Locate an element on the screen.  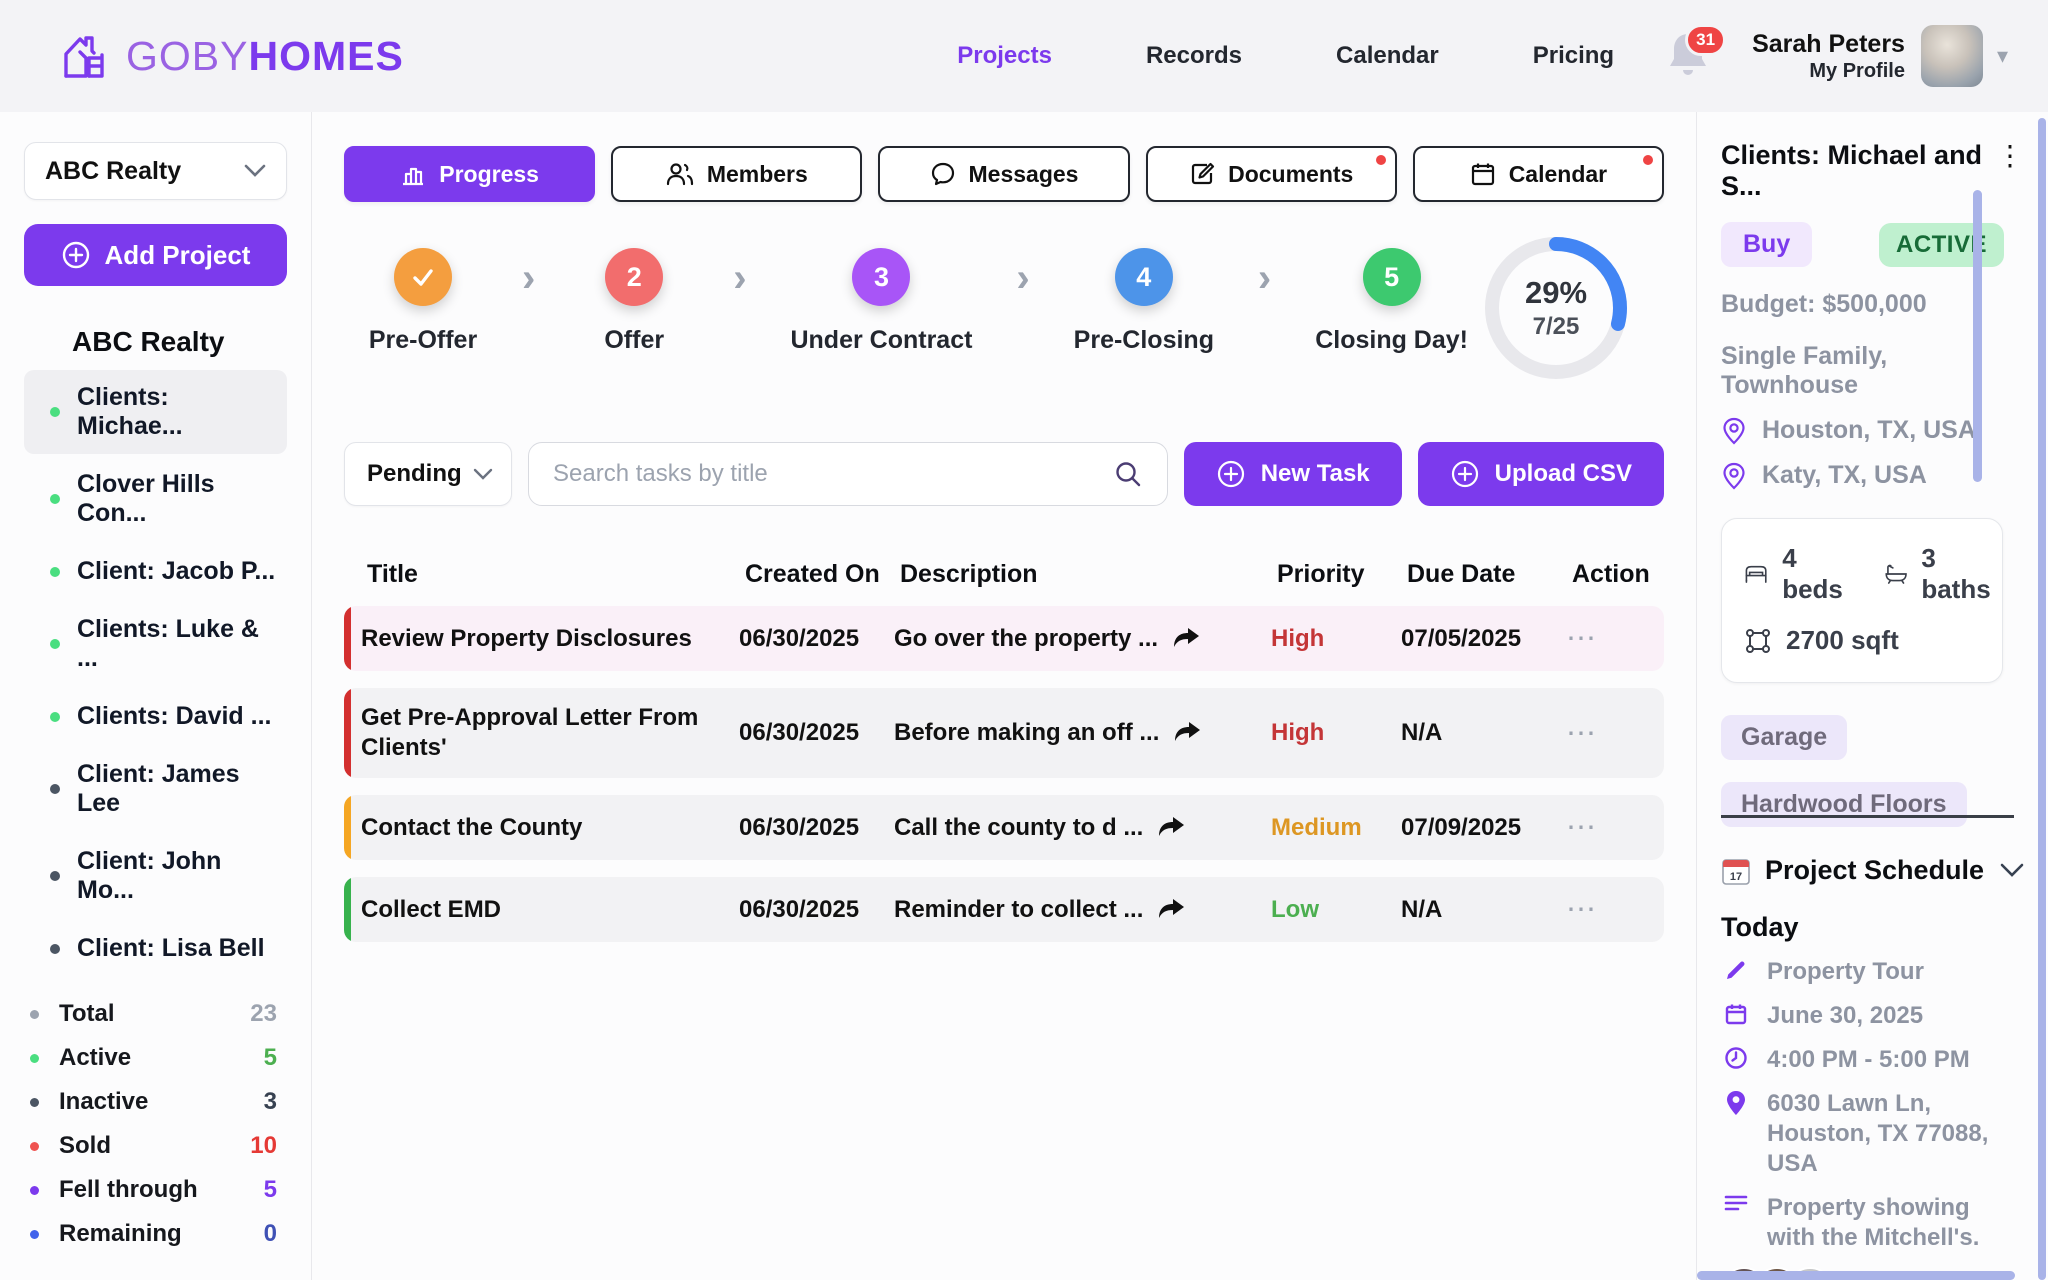
col-title: Title is located at coordinates (392, 574).